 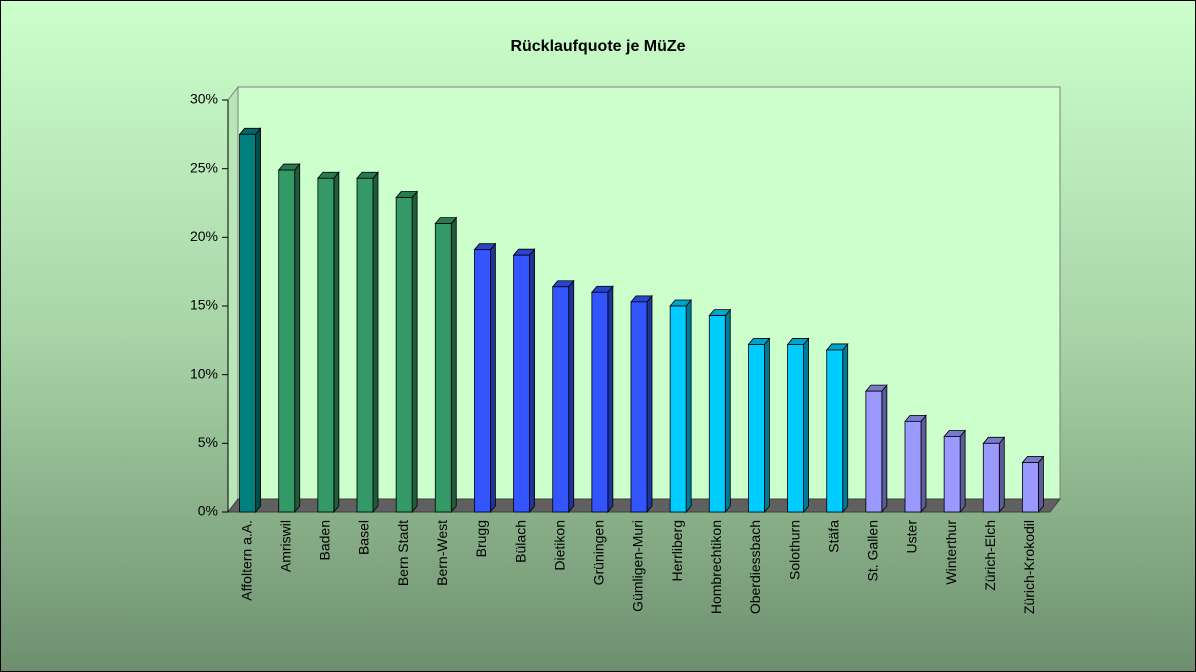 What do you see at coordinates (1029, 567) in the screenshot?
I see `x-tick-label: Zürich-Krokodil` at bounding box center [1029, 567].